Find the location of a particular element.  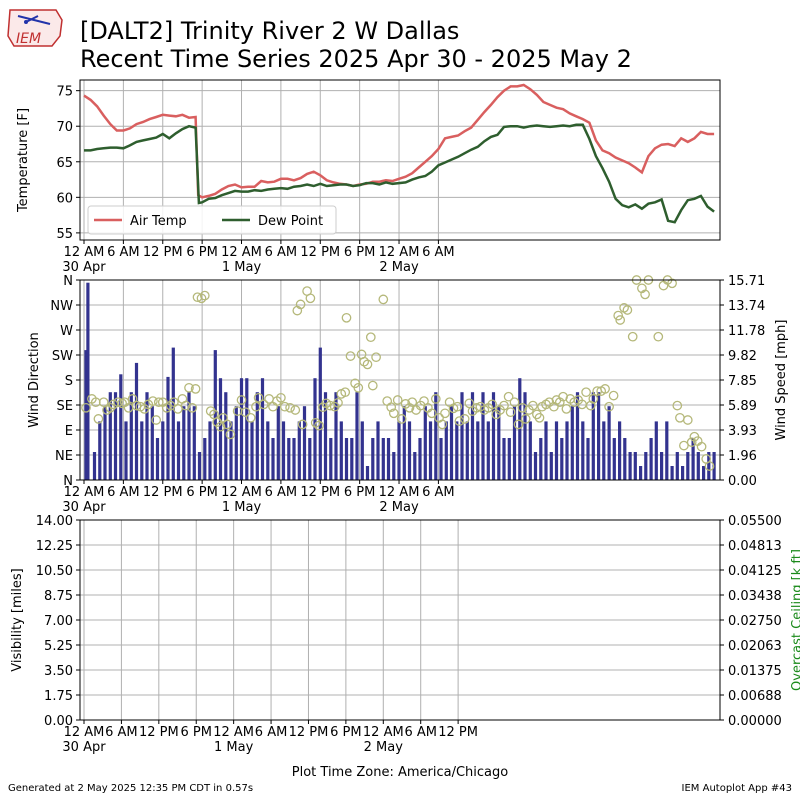

y-tick-label-visibility: 14.00 is located at coordinates (54, 521).